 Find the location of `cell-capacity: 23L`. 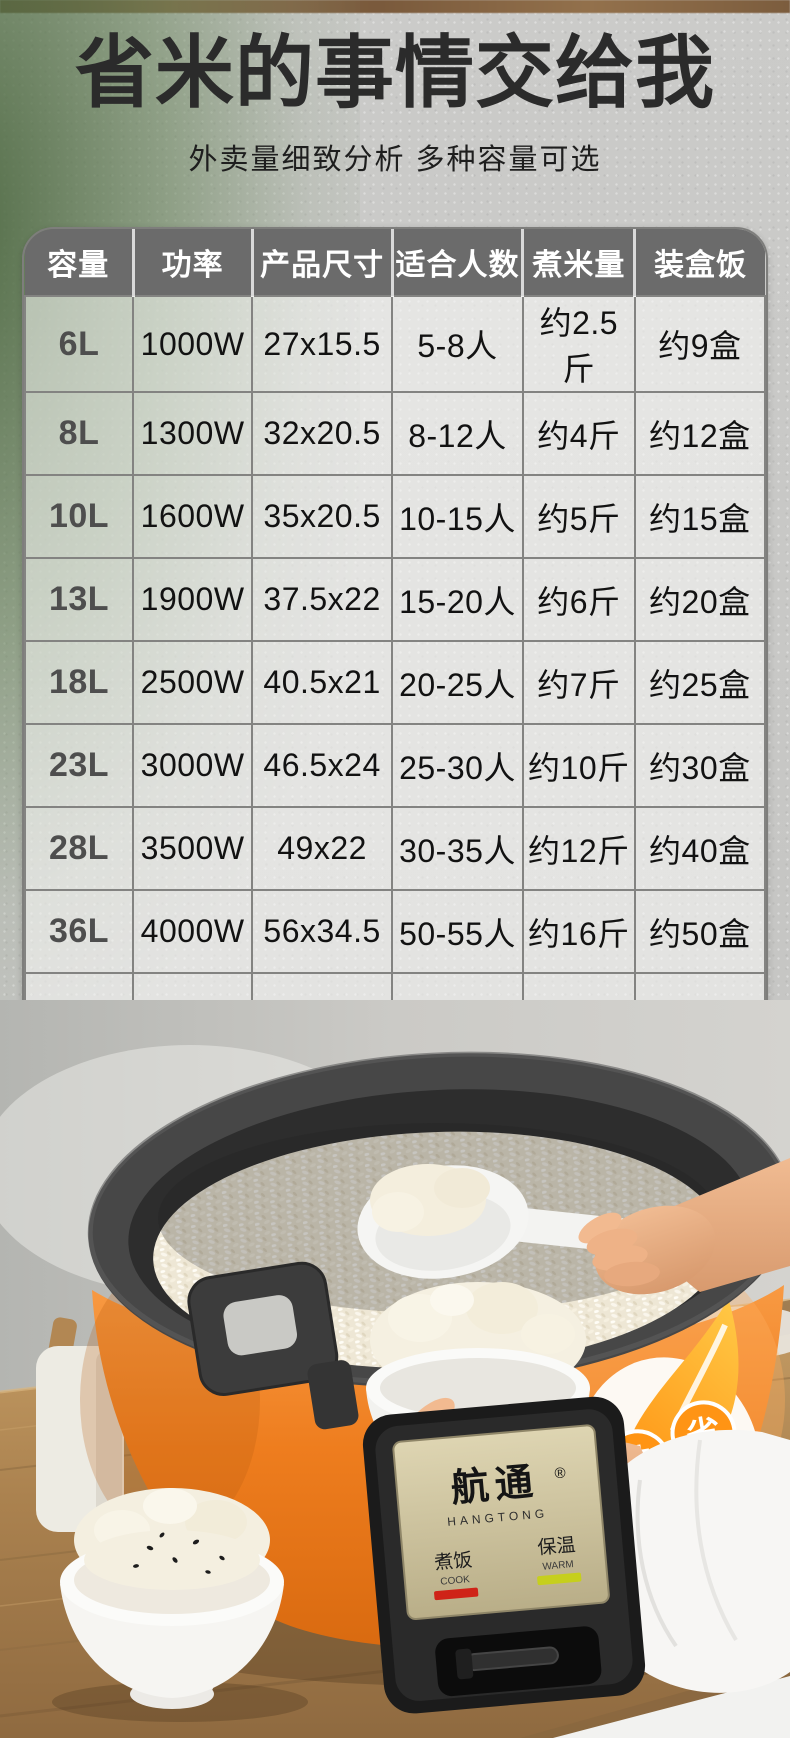

cell-capacity: 23L is located at coordinates (79, 765).